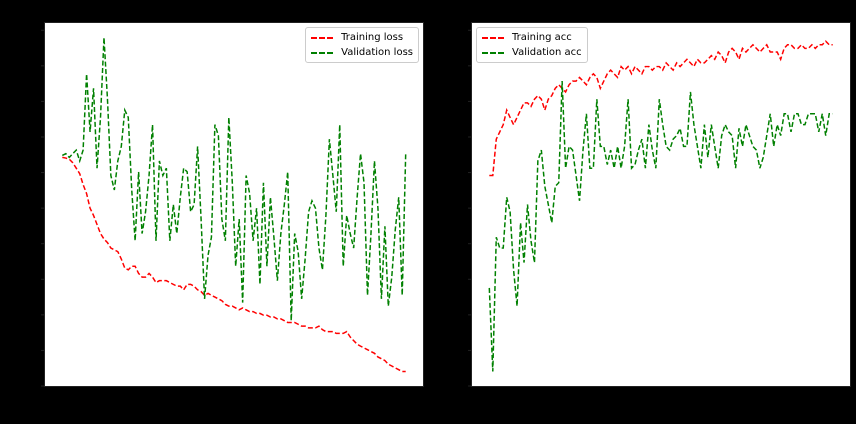 Image resolution: width=856 pixels, height=424 pixels. I want to click on legend-item-training-loss: Training loss, so click(362, 37).